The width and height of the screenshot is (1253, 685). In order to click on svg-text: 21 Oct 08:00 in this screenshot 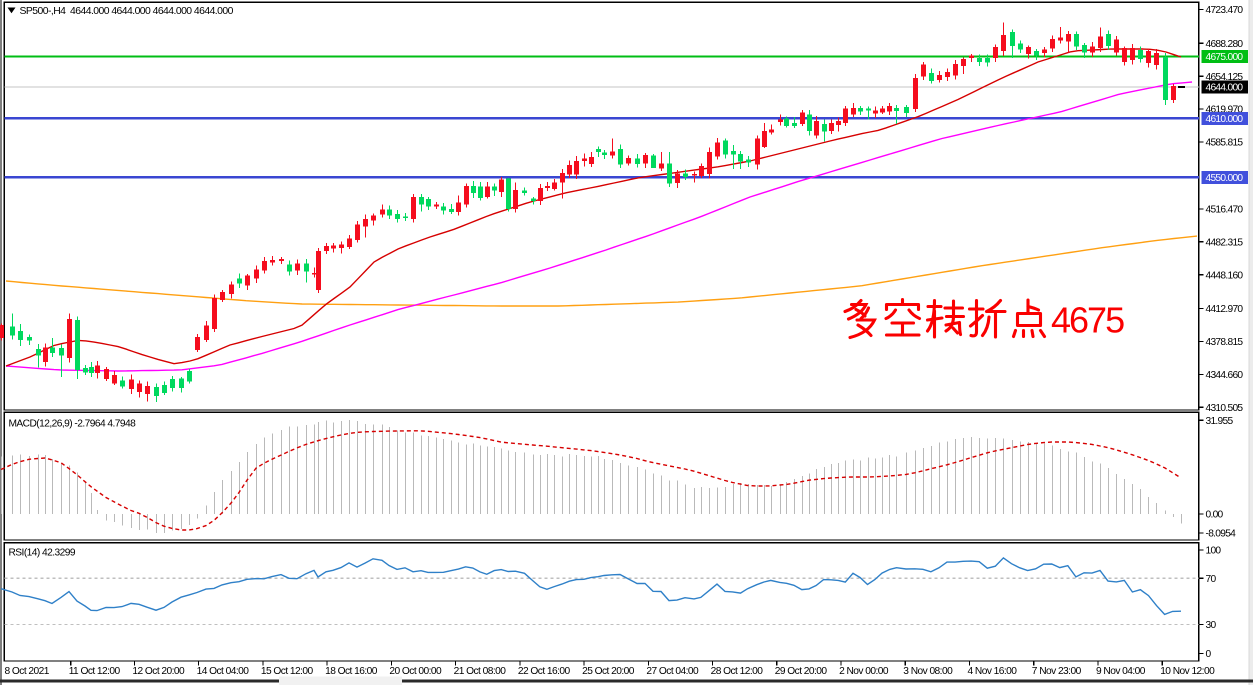, I will do `click(480, 671)`.